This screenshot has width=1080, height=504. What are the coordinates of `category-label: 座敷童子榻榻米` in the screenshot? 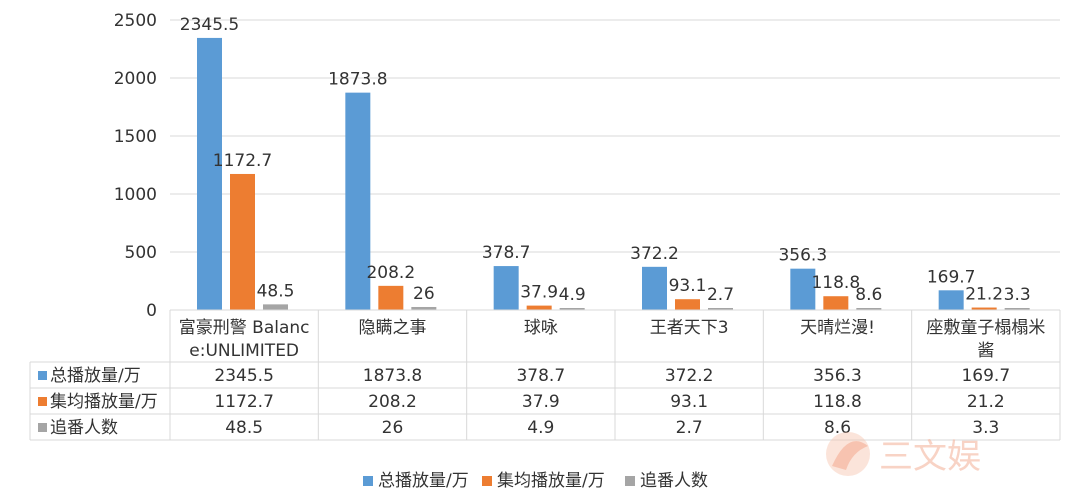 It's located at (985, 328).